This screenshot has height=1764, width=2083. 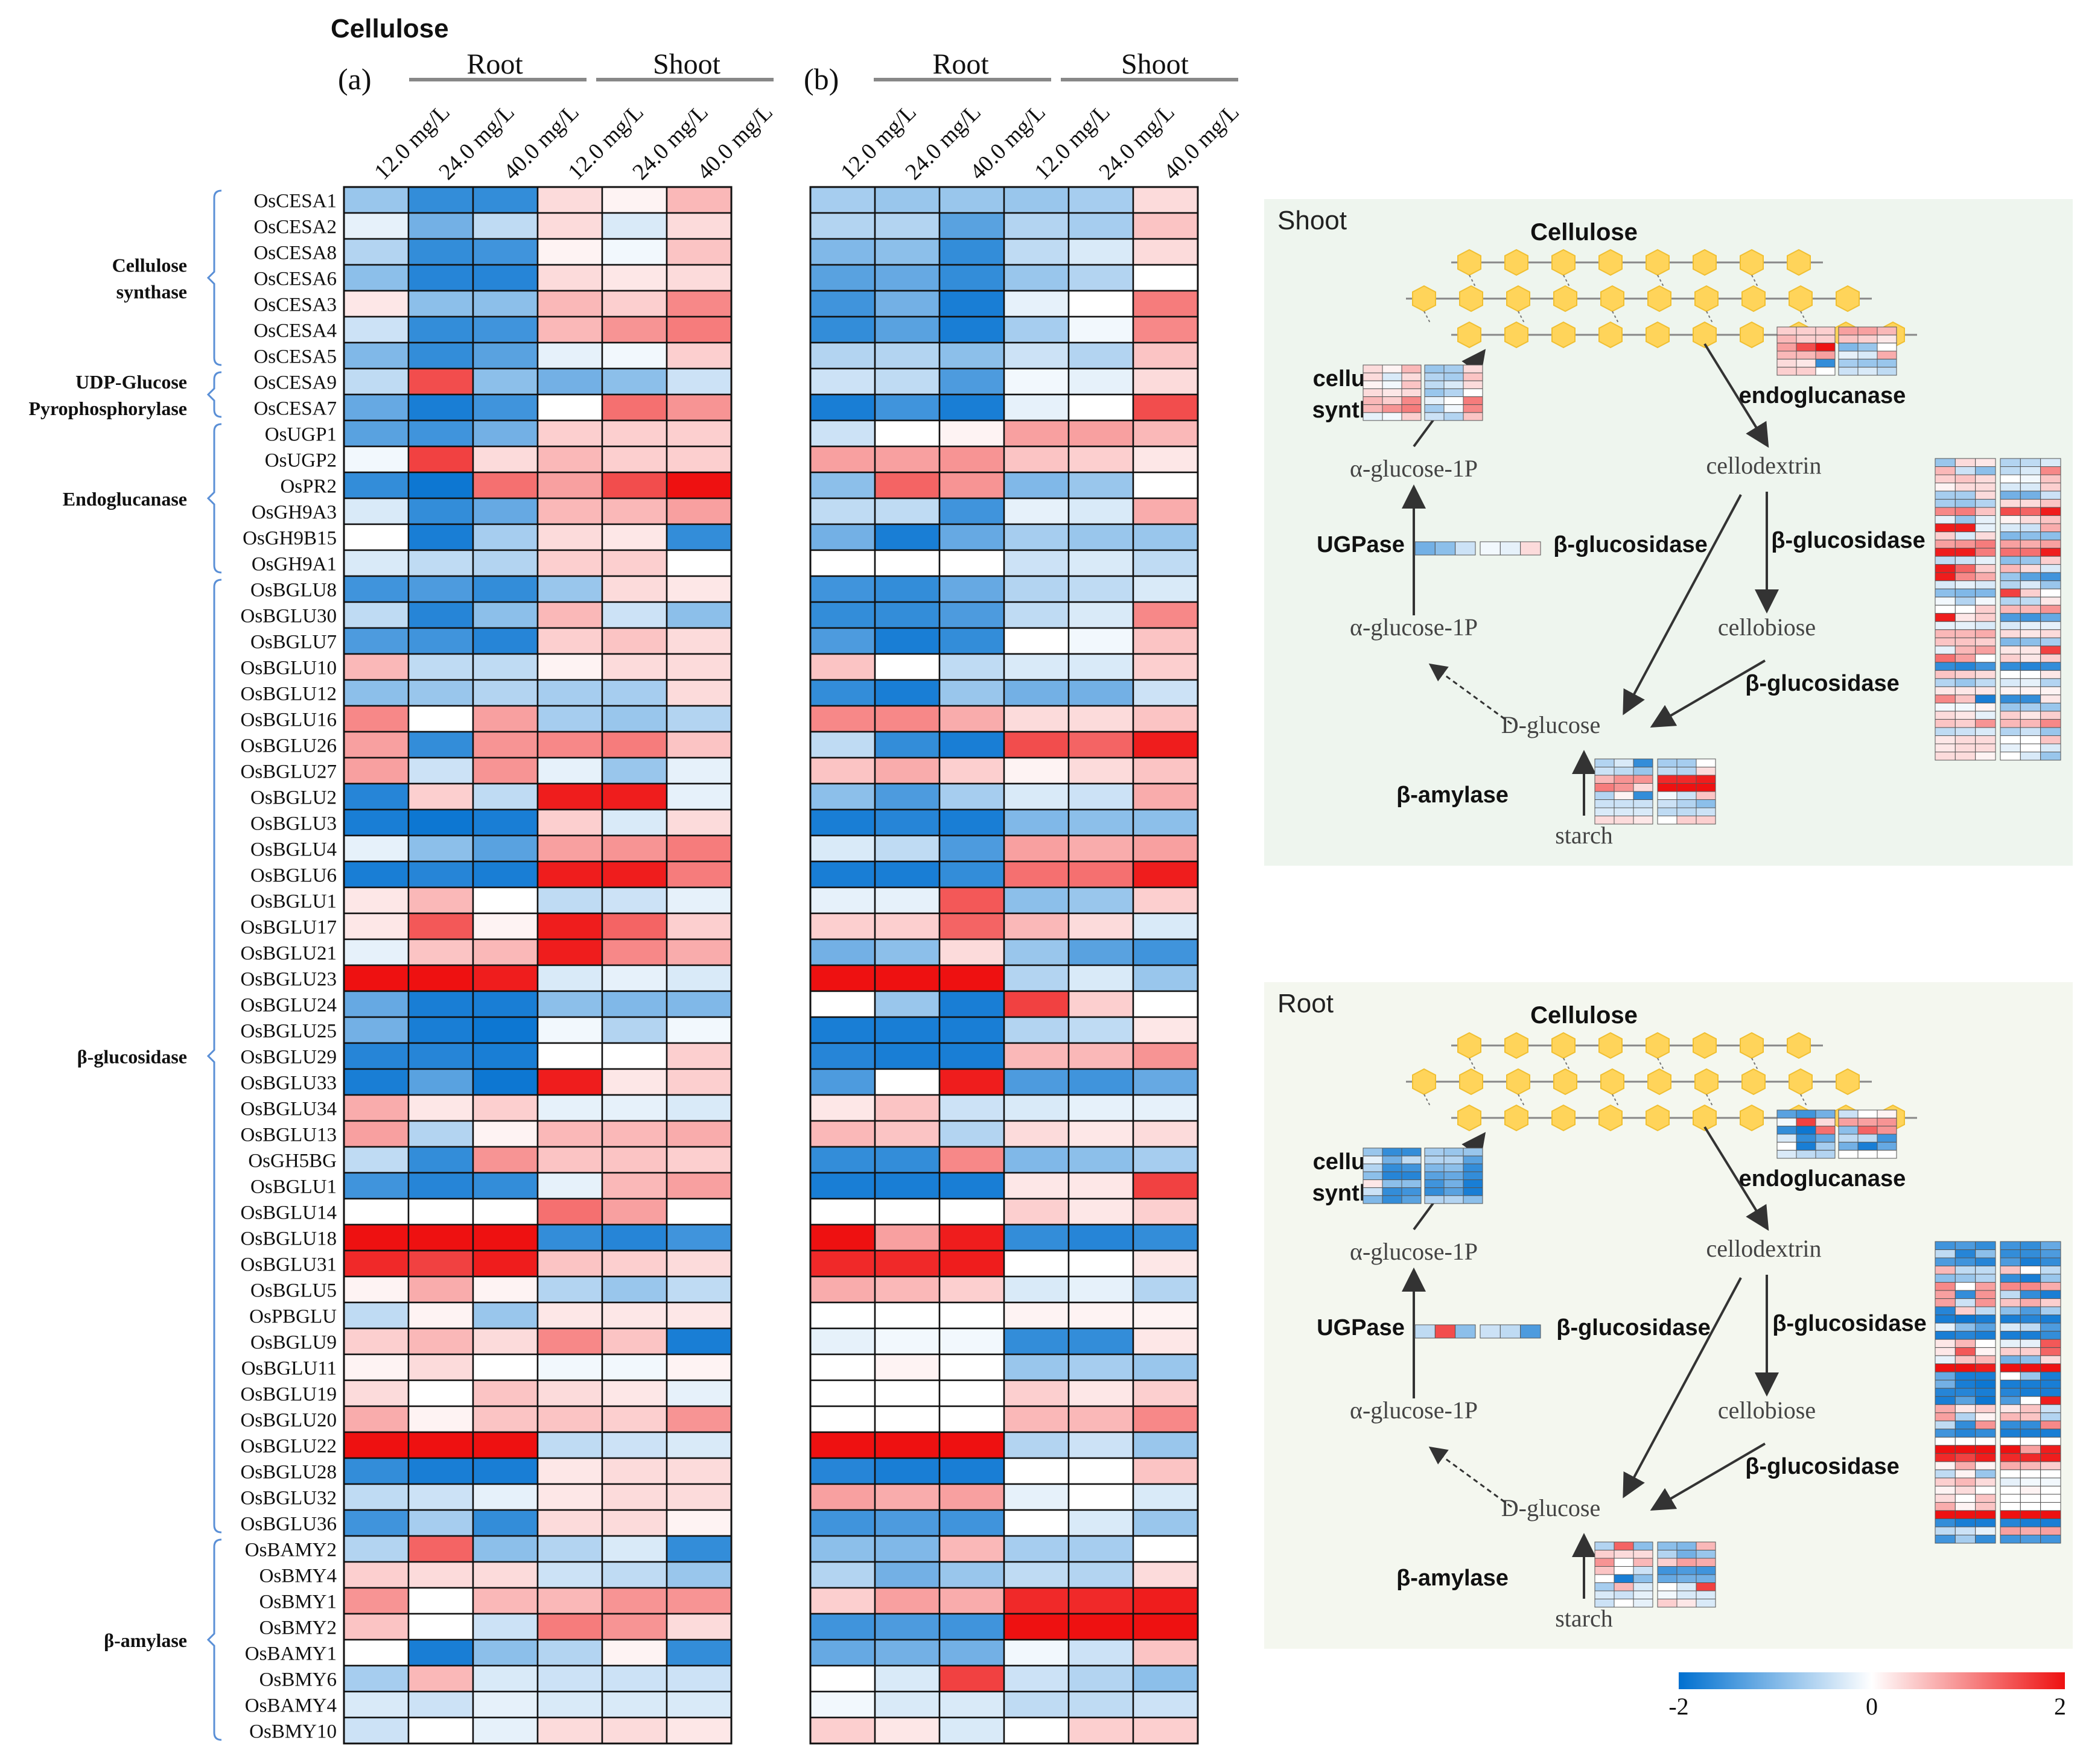 What do you see at coordinates (295, 383) in the screenshot?
I see `gene-label: OsCESA9` at bounding box center [295, 383].